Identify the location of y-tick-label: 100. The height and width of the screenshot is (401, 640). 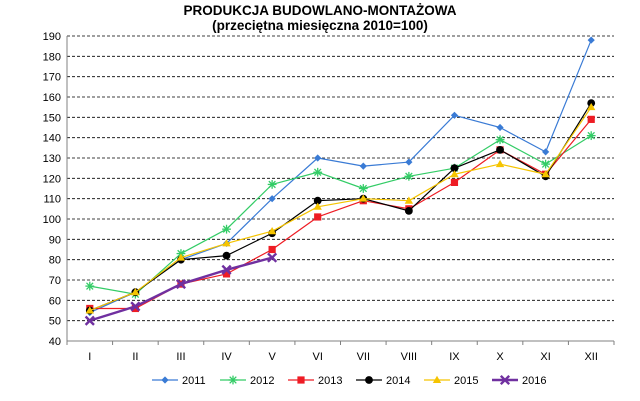
(52, 220).